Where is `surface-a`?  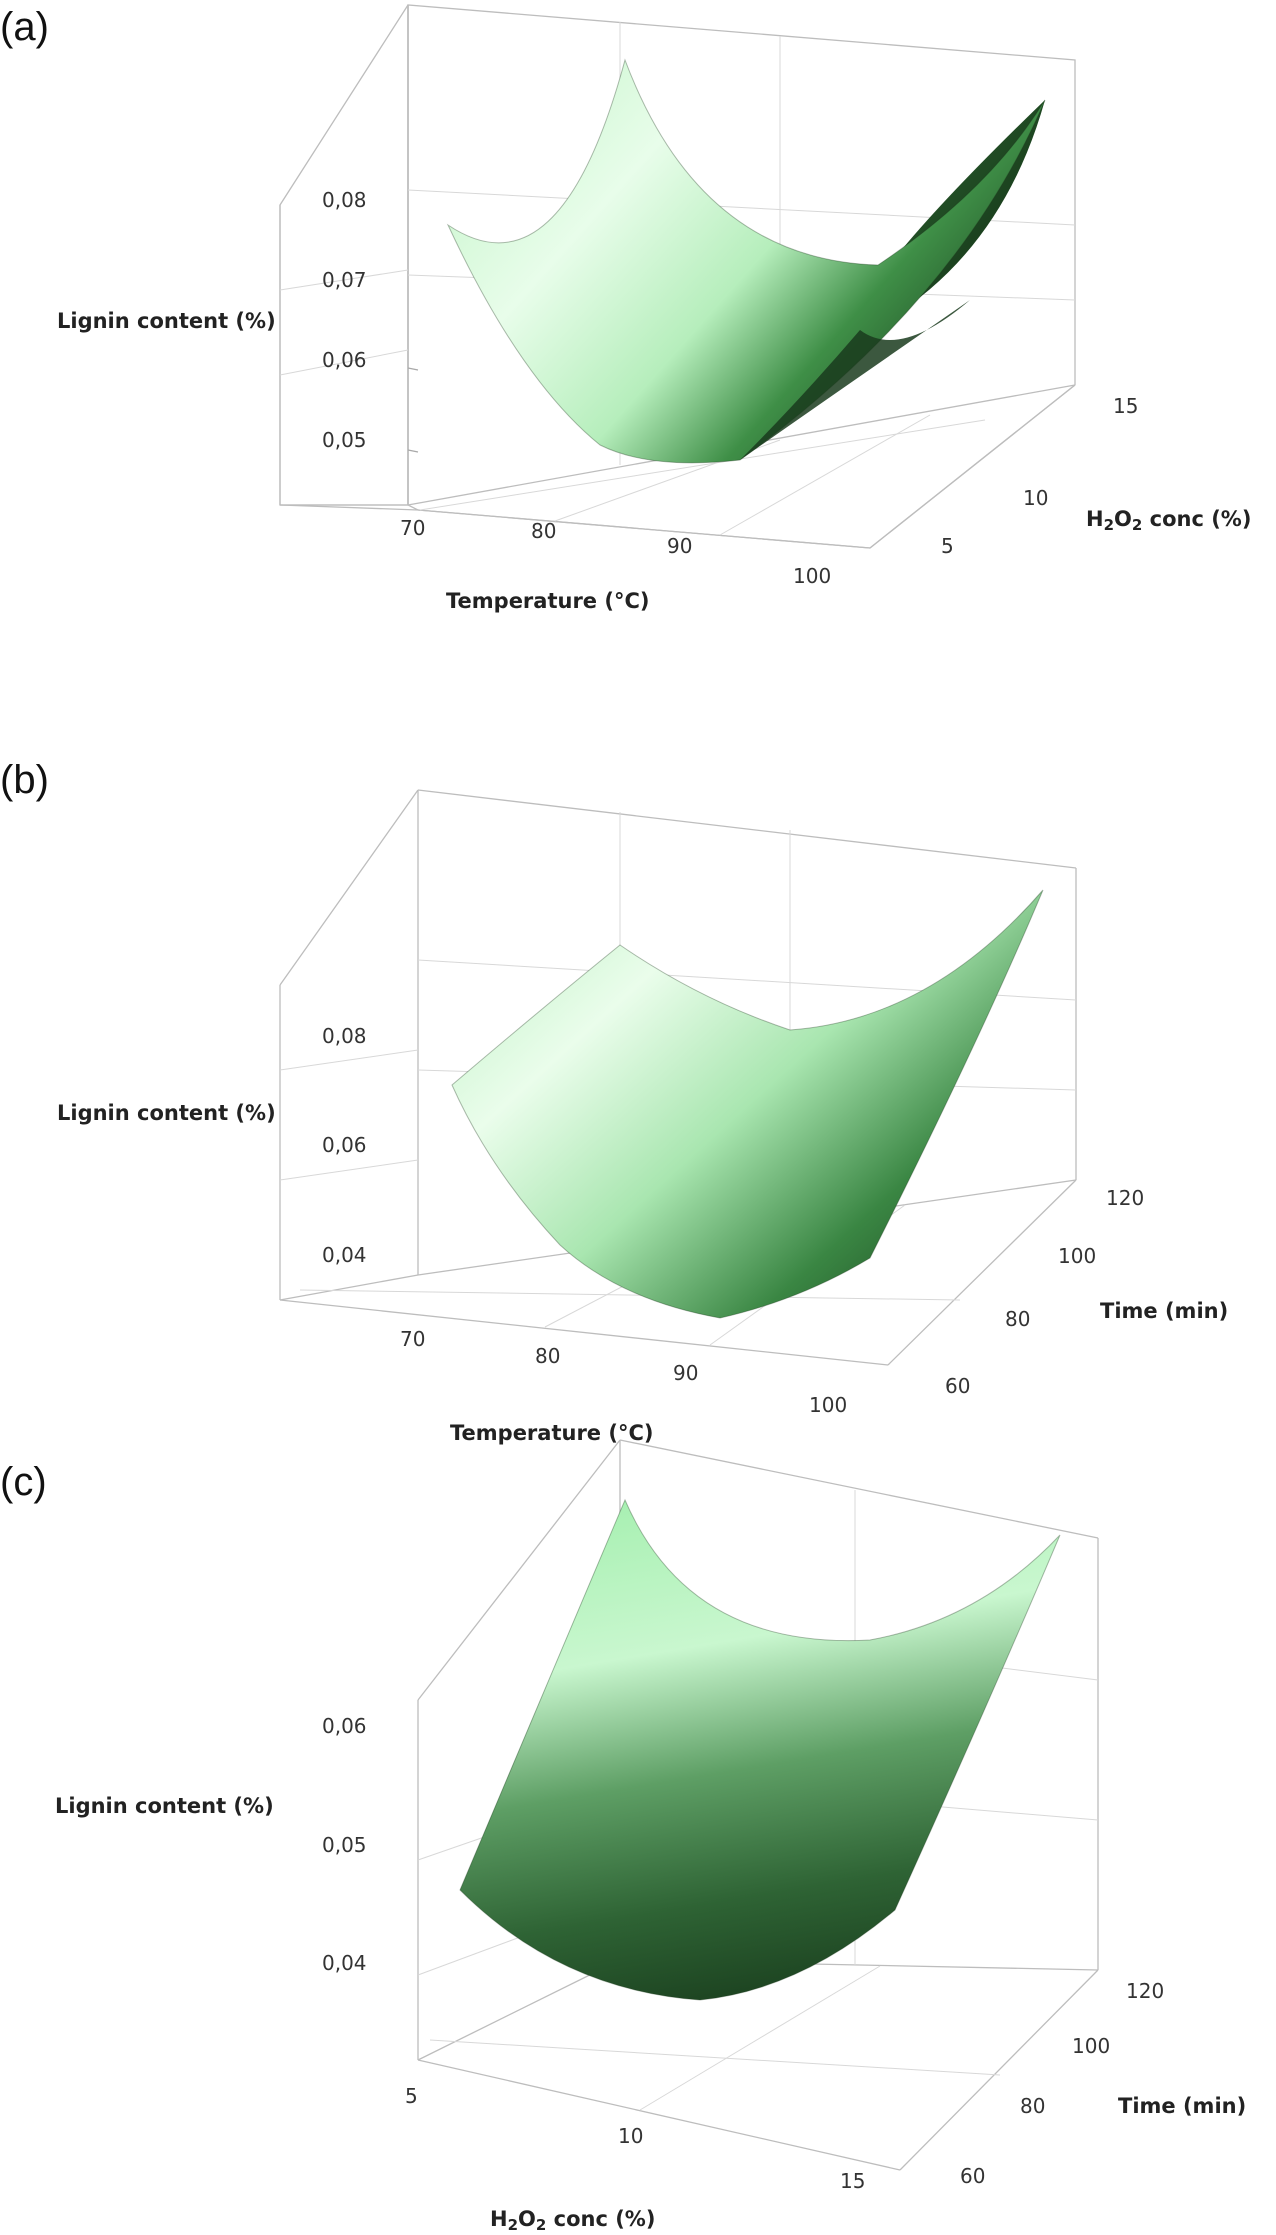 surface-a is located at coordinates (746, 261).